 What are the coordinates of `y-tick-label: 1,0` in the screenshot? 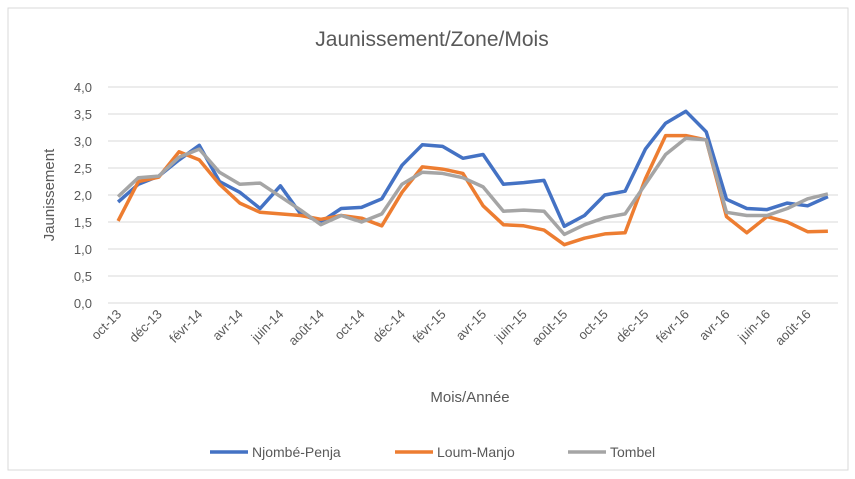 It's located at (83, 249).